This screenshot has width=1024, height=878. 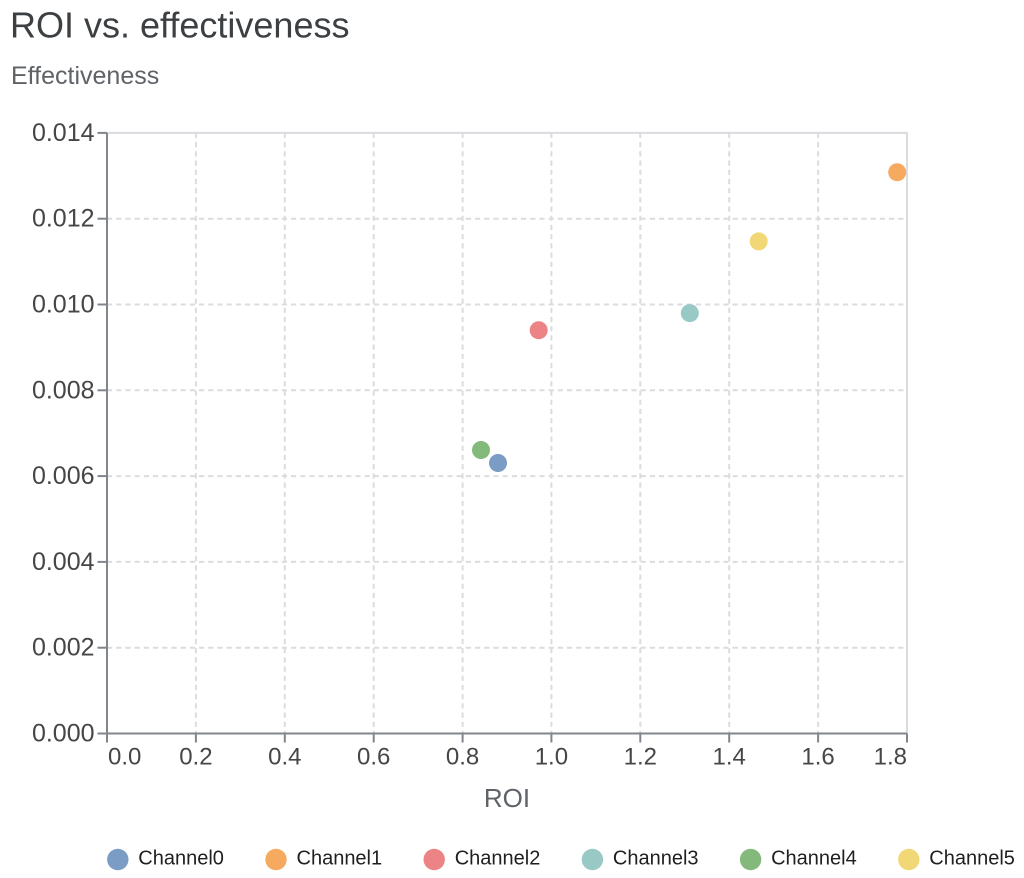 I want to click on svg-text: 0.002, so click(x=63, y=648).